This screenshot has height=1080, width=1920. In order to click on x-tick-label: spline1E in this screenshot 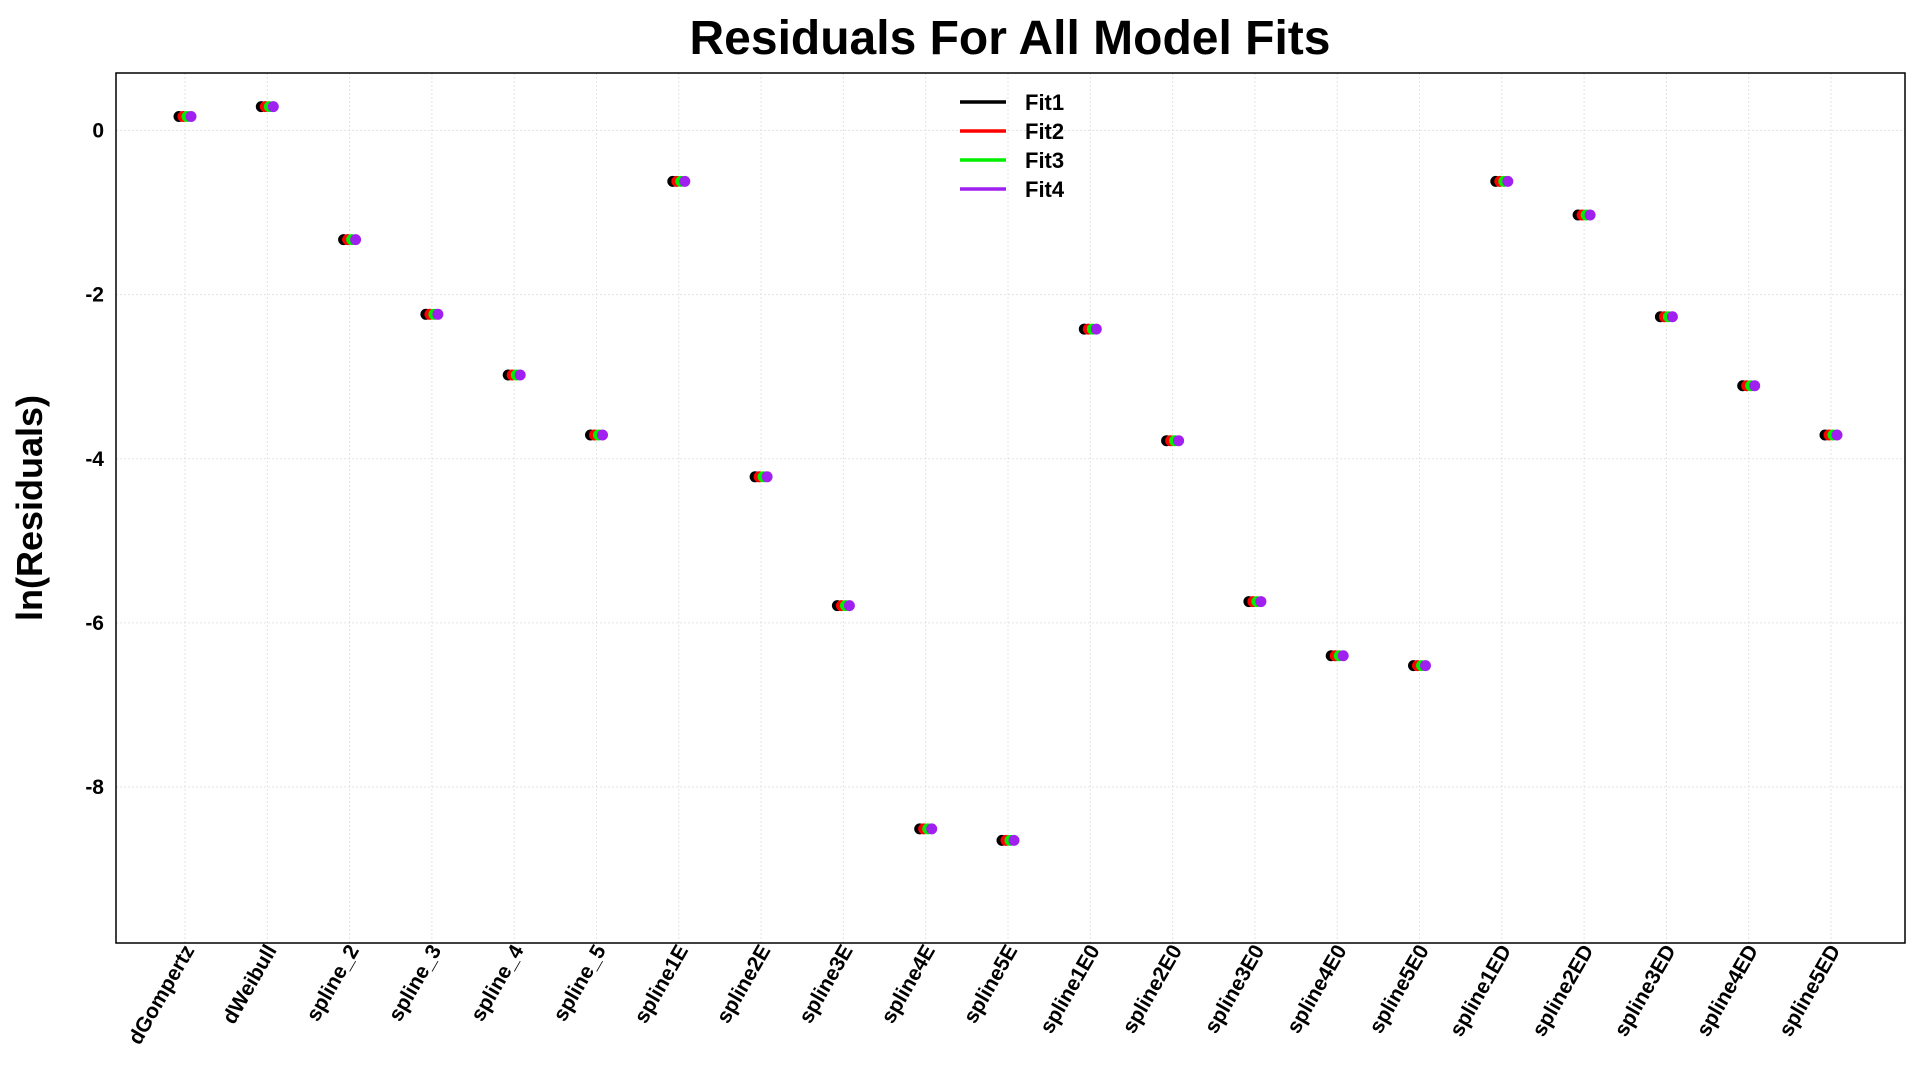, I will do `click(661, 984)`.